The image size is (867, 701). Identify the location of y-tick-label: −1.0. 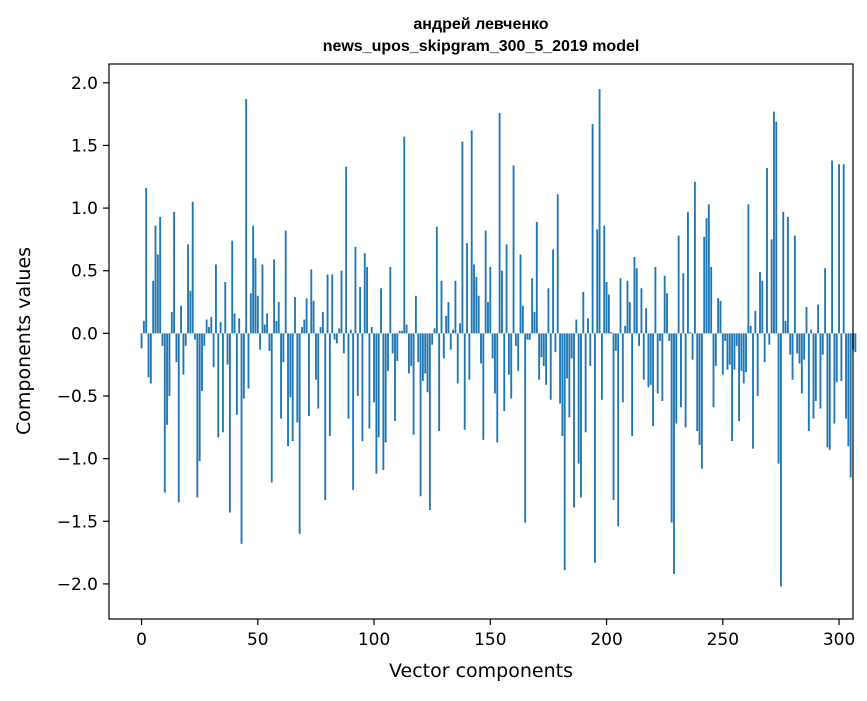
(77, 460).